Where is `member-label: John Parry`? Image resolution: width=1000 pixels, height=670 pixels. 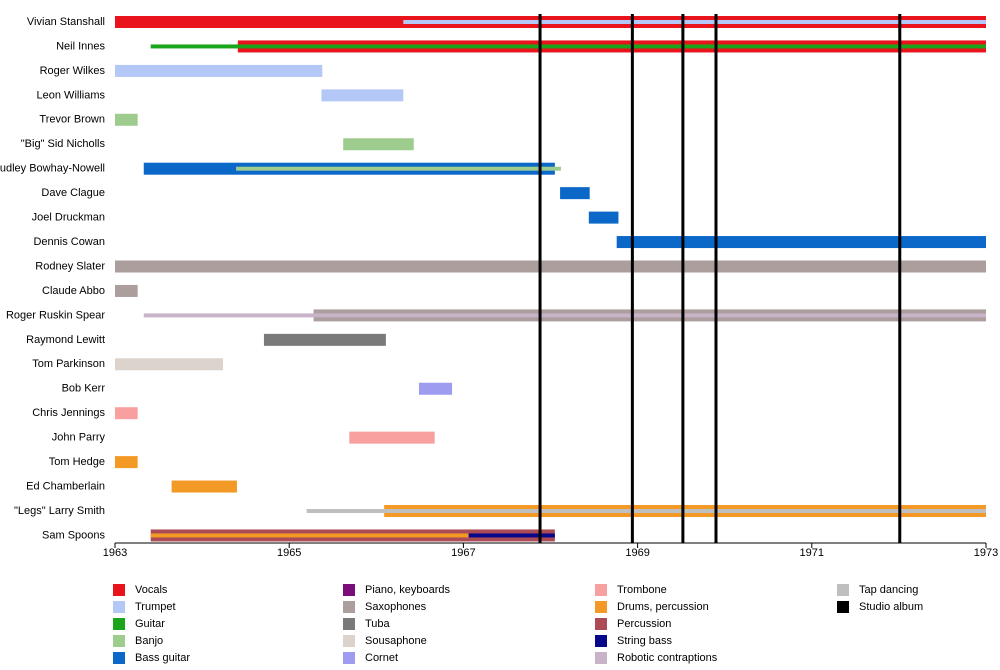 member-label: John Parry is located at coordinates (79, 438).